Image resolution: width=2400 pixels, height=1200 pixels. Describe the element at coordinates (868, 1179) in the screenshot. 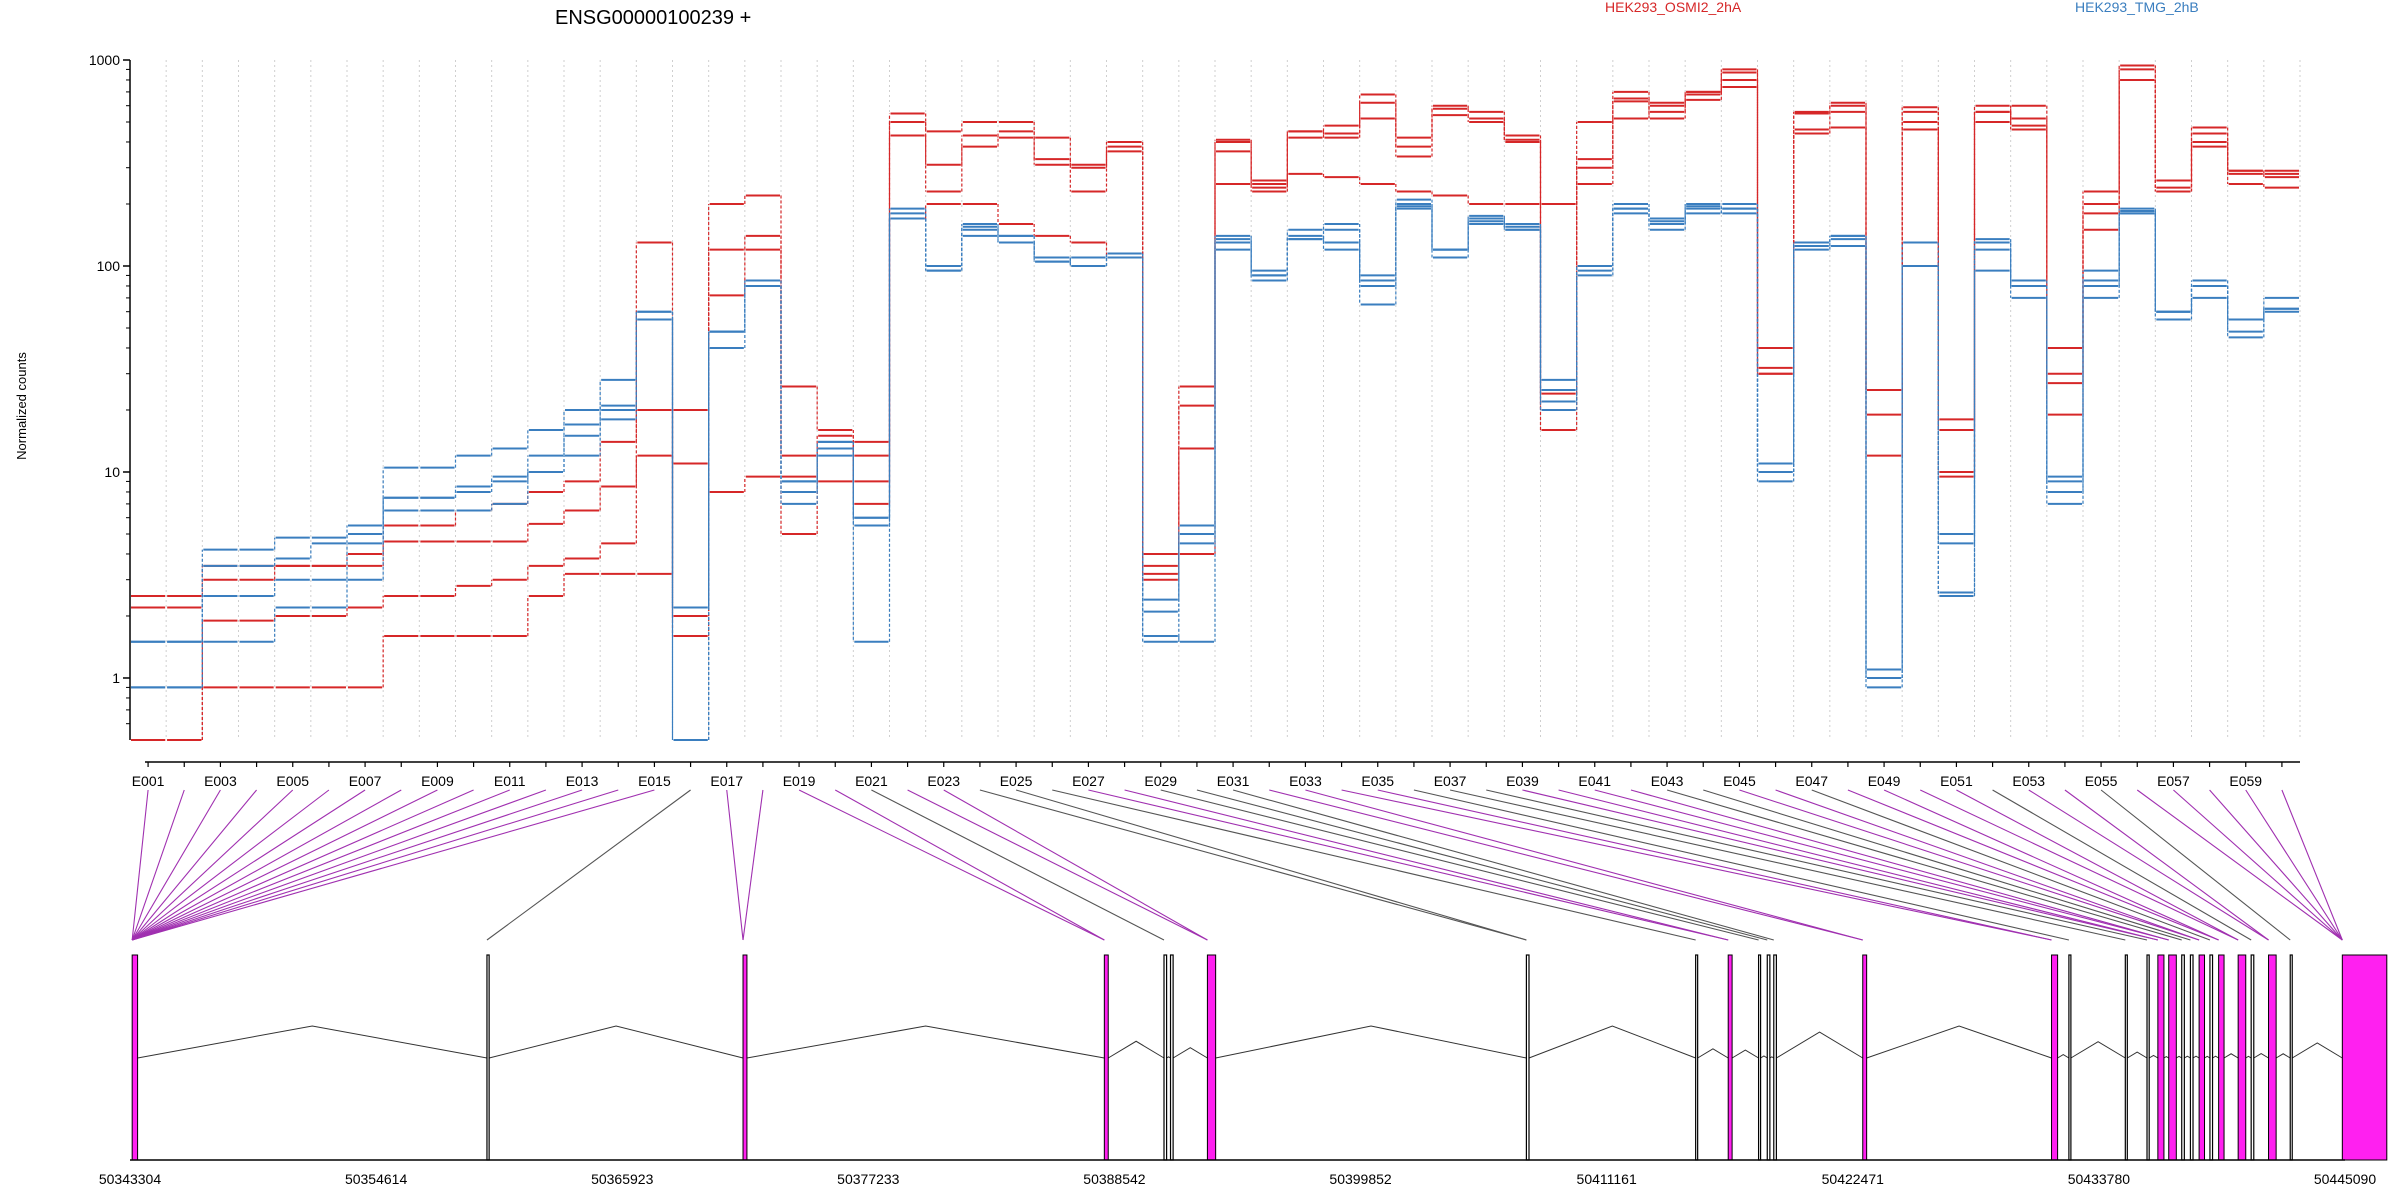

I see `genomic-tick-label: 50377233` at that location.